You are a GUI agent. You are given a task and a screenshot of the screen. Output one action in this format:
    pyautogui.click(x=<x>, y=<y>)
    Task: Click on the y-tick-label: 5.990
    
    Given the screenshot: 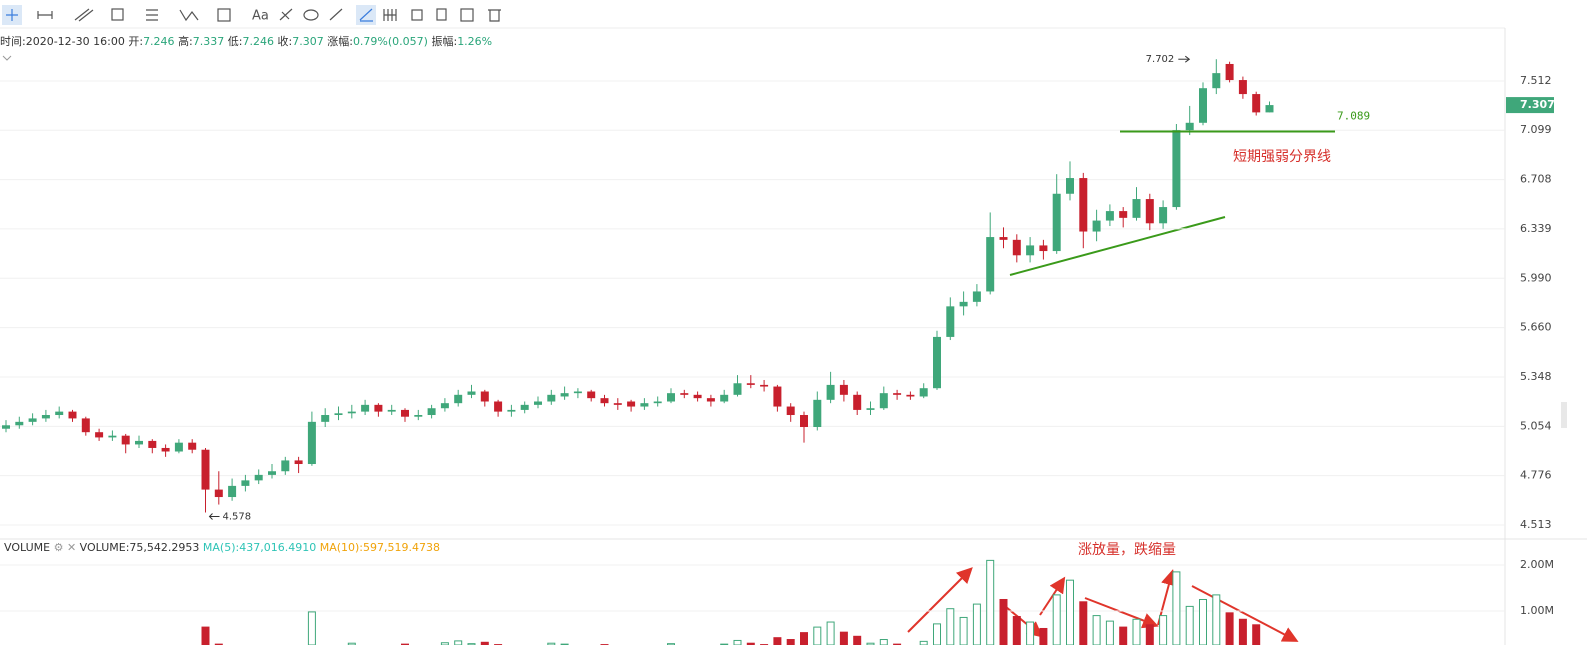 What is the action you would take?
    pyautogui.click(x=1536, y=277)
    